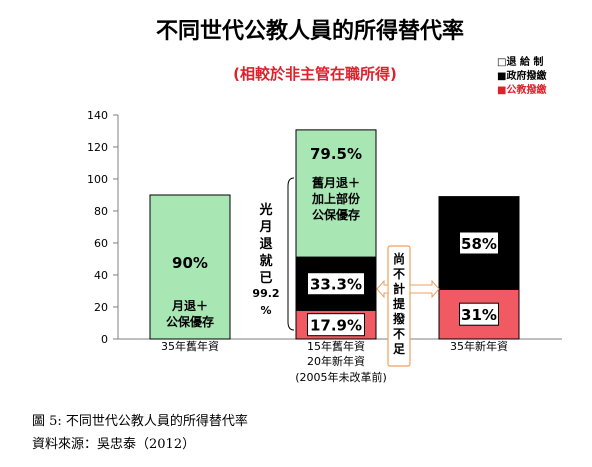  Describe the element at coordinates (101, 307) in the screenshot. I see `y-tick-label: 20` at that location.